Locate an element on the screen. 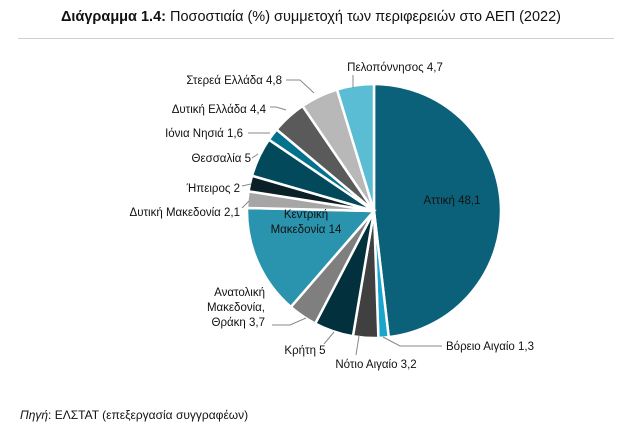  slice-label-line: Δυτική Ελλάδα 4,4 is located at coordinates (219, 110).